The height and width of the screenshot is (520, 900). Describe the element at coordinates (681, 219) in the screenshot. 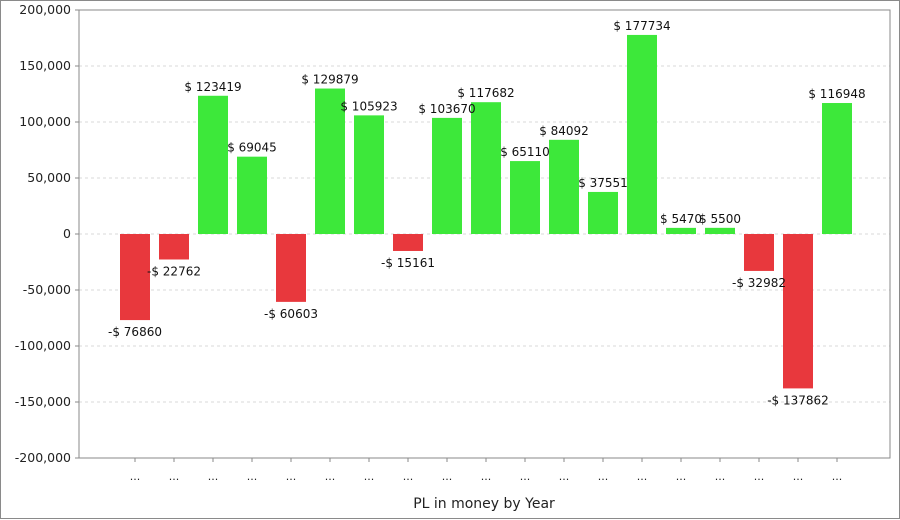

I see `bar-data-label: $ 5470` at that location.